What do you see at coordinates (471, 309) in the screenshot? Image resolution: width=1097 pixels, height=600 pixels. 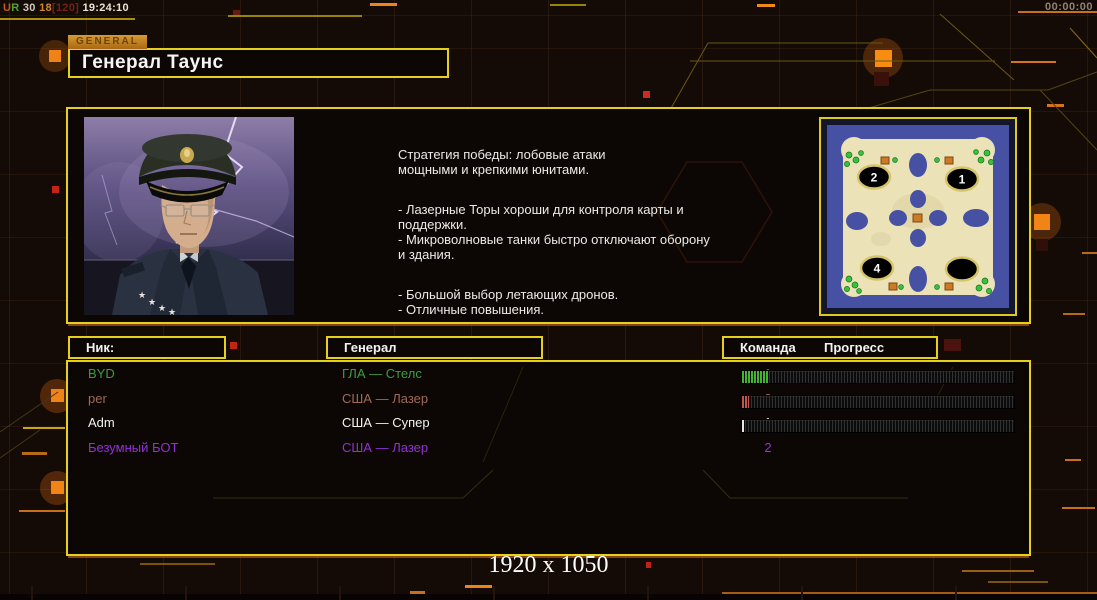 I see `strategy-line: - Отличные повышения.` at bounding box center [471, 309].